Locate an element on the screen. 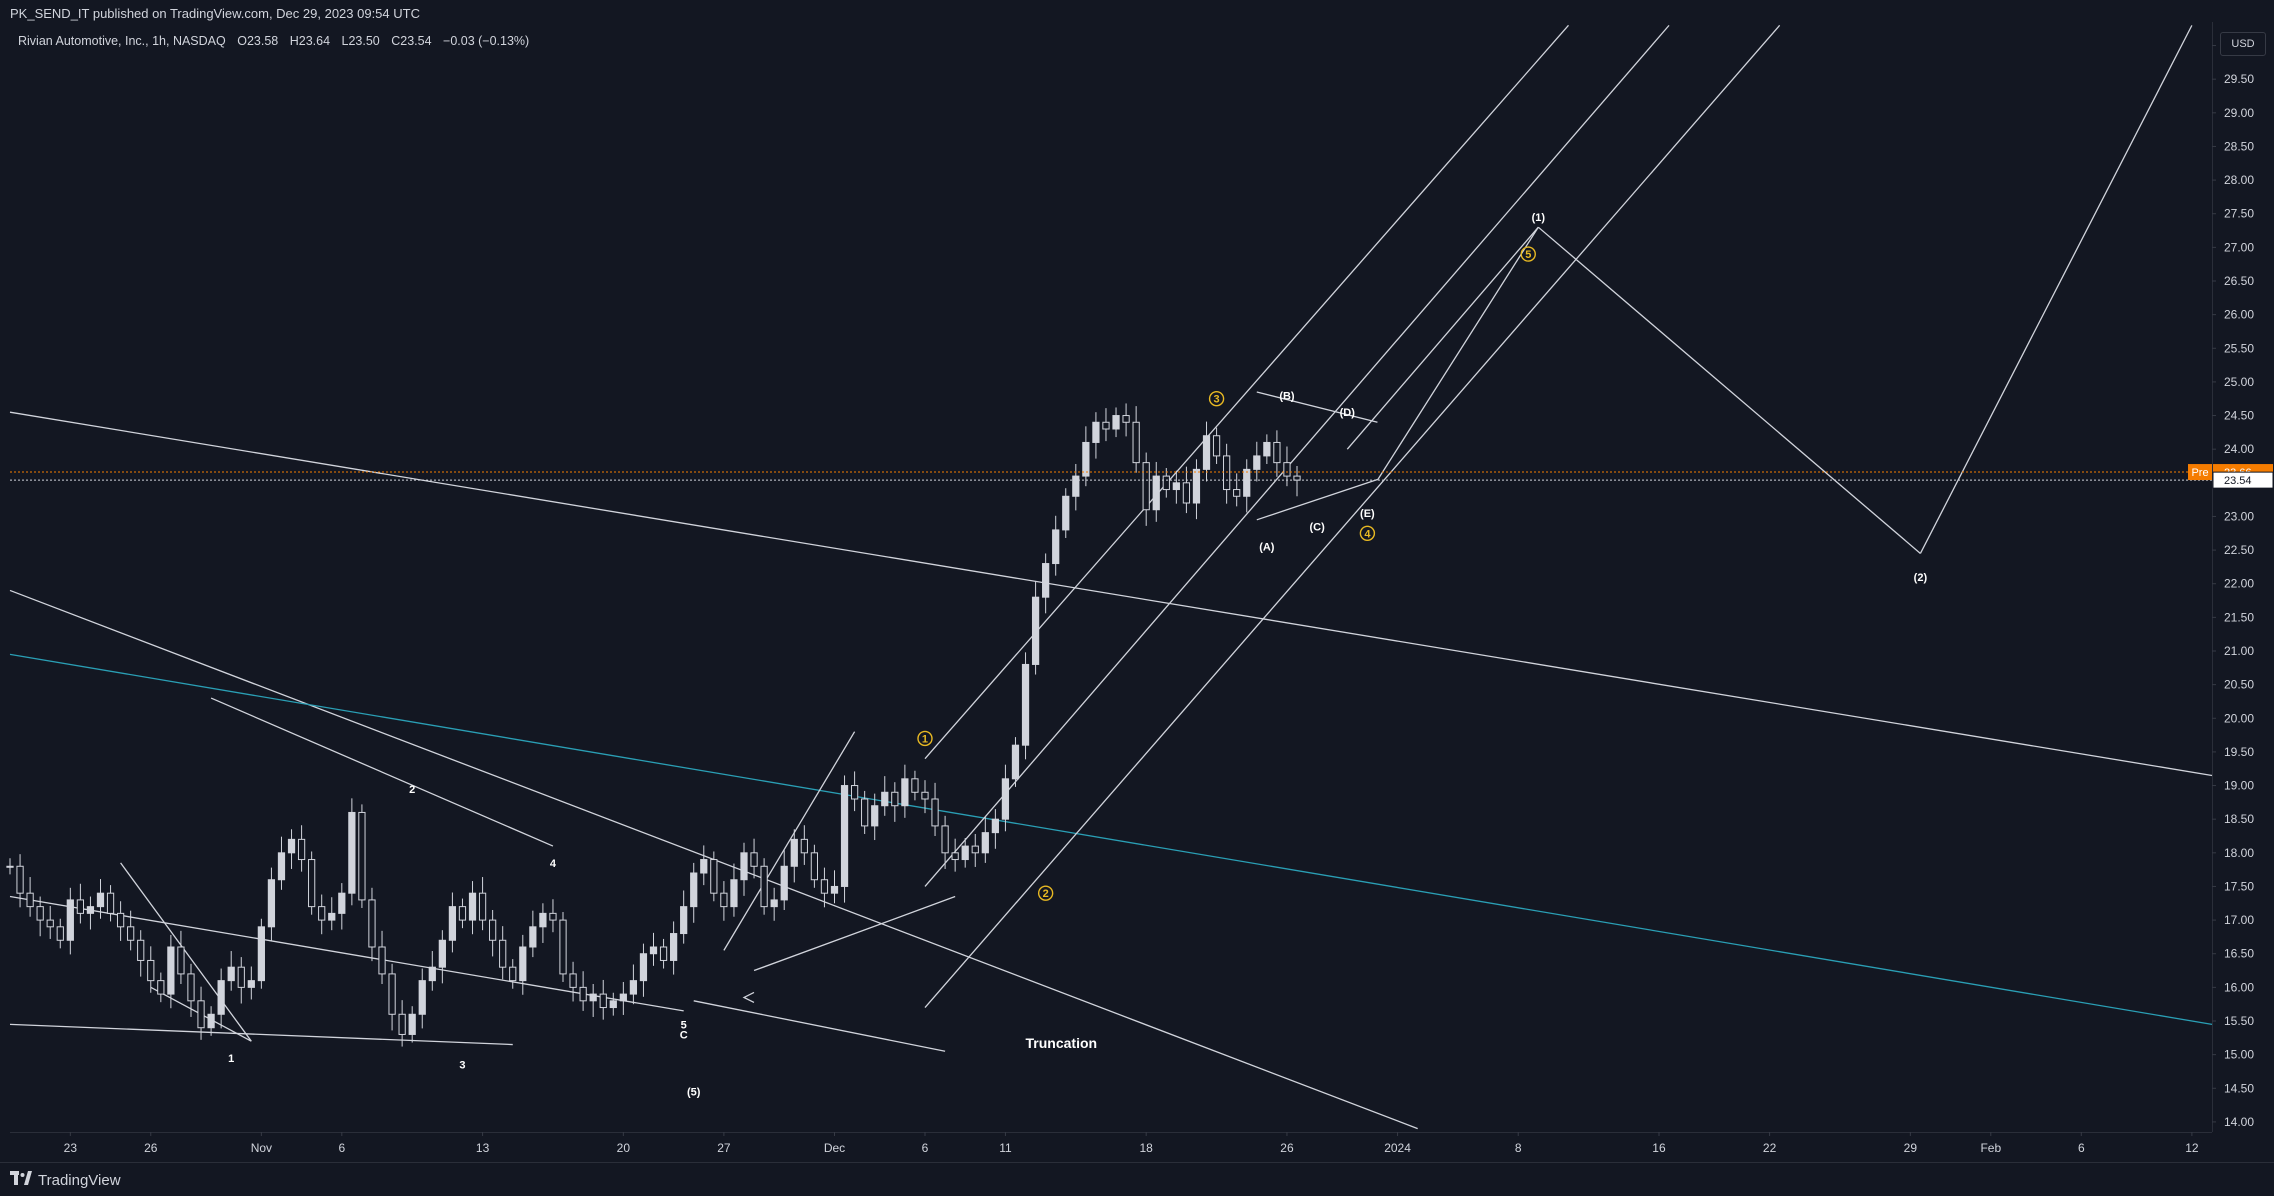 This screenshot has width=2274, height=1196. x-tick-label: 26 is located at coordinates (1287, 1148).